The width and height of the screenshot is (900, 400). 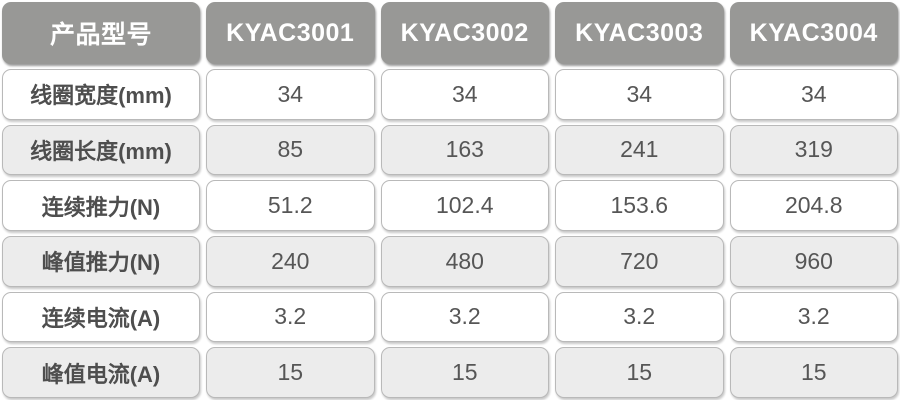 What do you see at coordinates (639, 205) in the screenshot?
I see `value-cell: 153.6` at bounding box center [639, 205].